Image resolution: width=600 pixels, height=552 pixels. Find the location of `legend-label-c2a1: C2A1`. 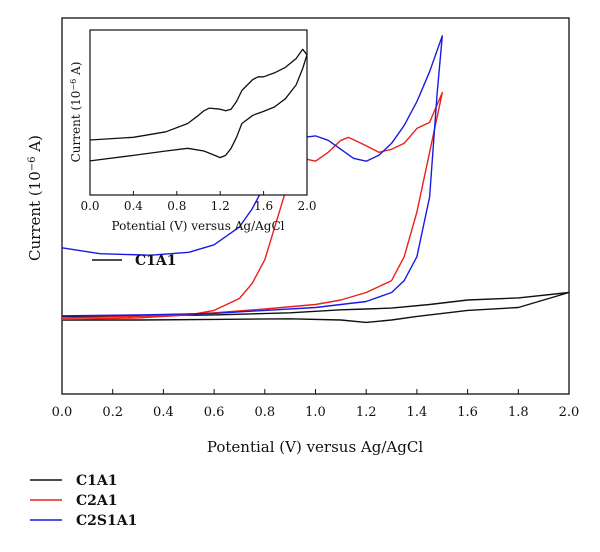

legend-label-c2a1: C2A1 is located at coordinates (97, 501).